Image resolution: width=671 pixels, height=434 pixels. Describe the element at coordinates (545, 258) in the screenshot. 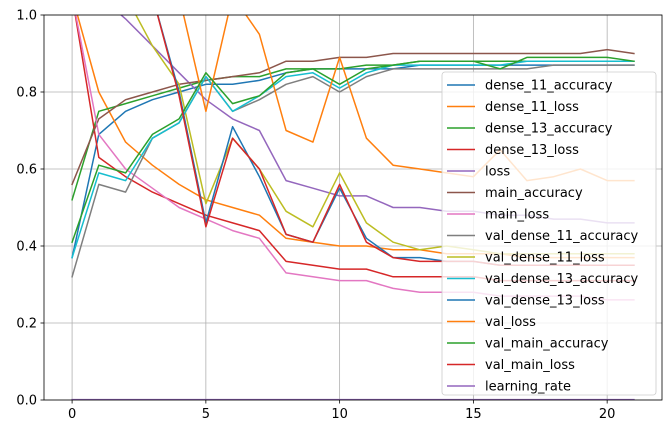

I see `legend-label: val_dense_11_loss` at that location.